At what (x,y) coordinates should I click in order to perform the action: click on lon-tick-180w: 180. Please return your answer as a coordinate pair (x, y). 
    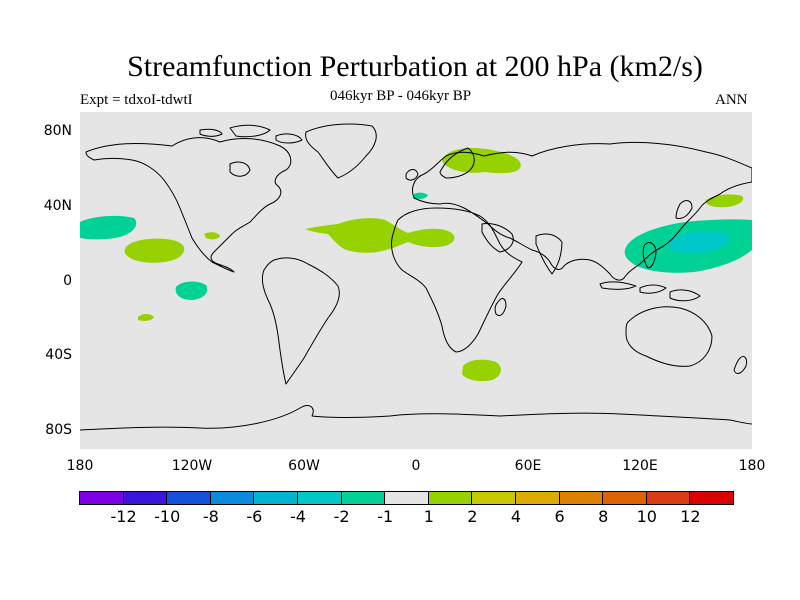
    Looking at the image, I should click on (80, 466).